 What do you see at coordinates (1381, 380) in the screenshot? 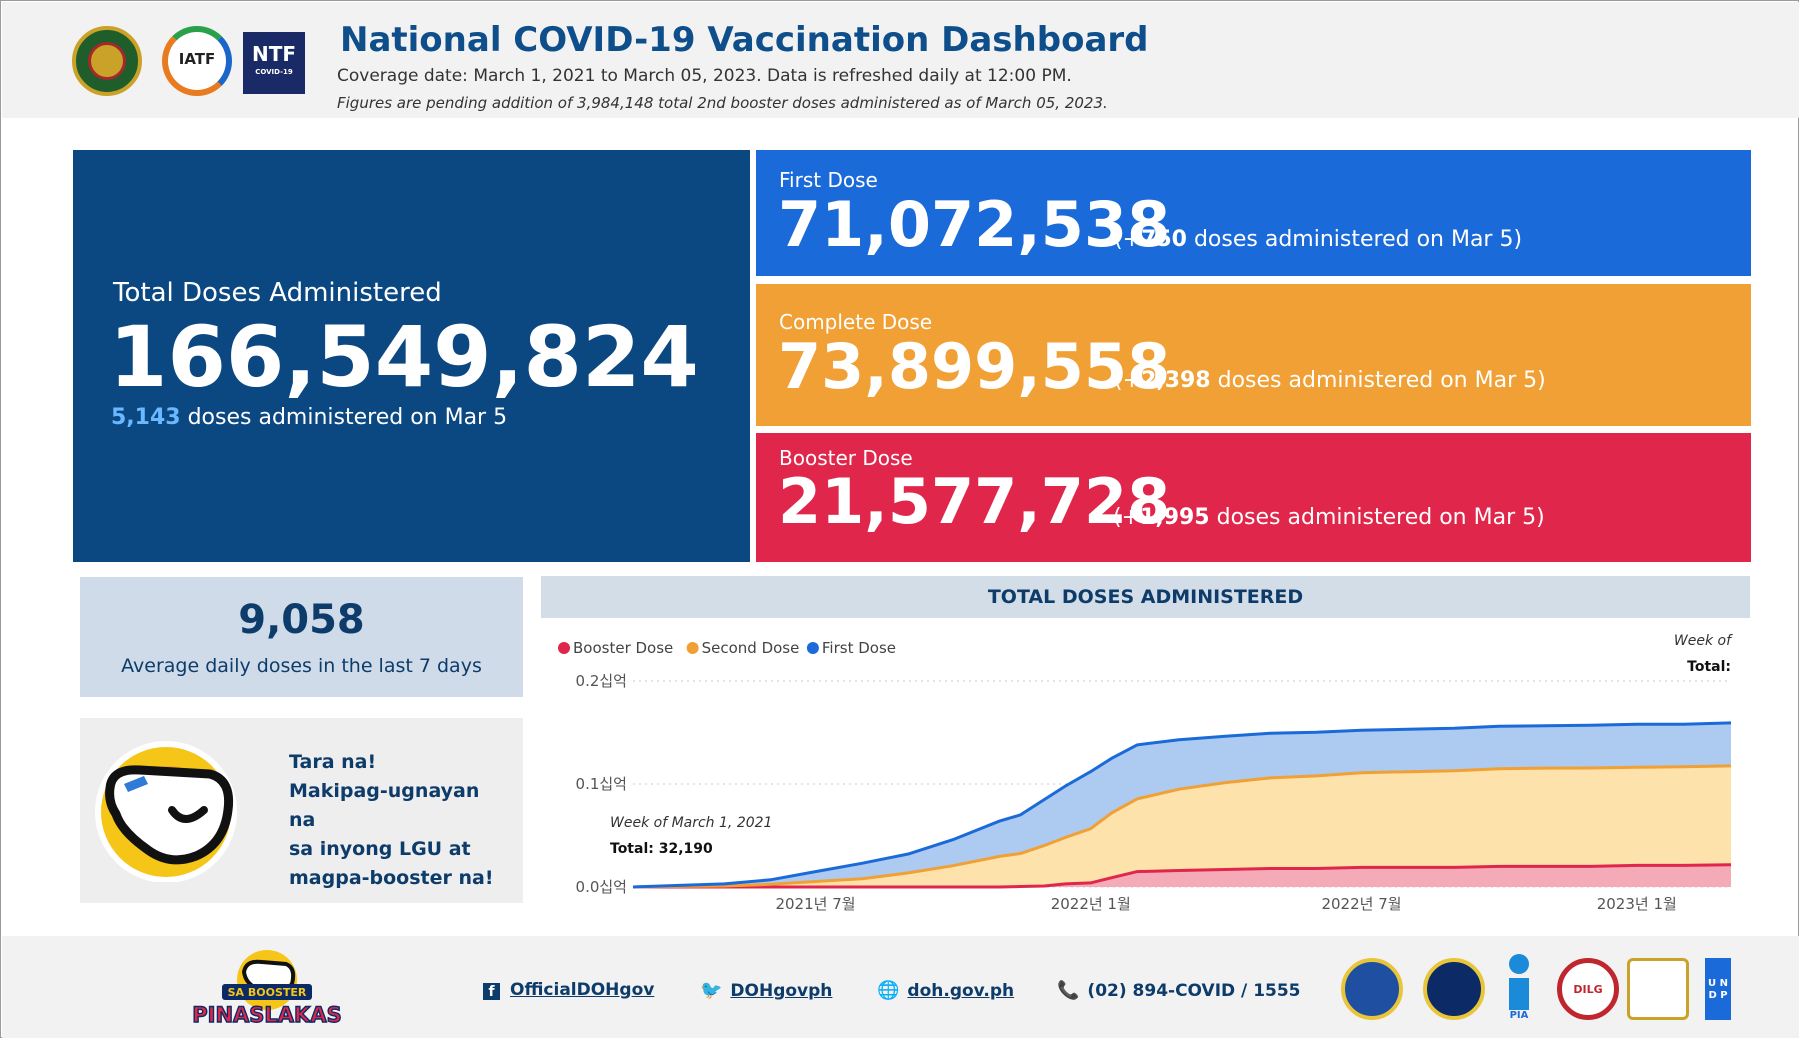
I see `complete-delta-text: doses administered on Mar 5)` at bounding box center [1381, 380].